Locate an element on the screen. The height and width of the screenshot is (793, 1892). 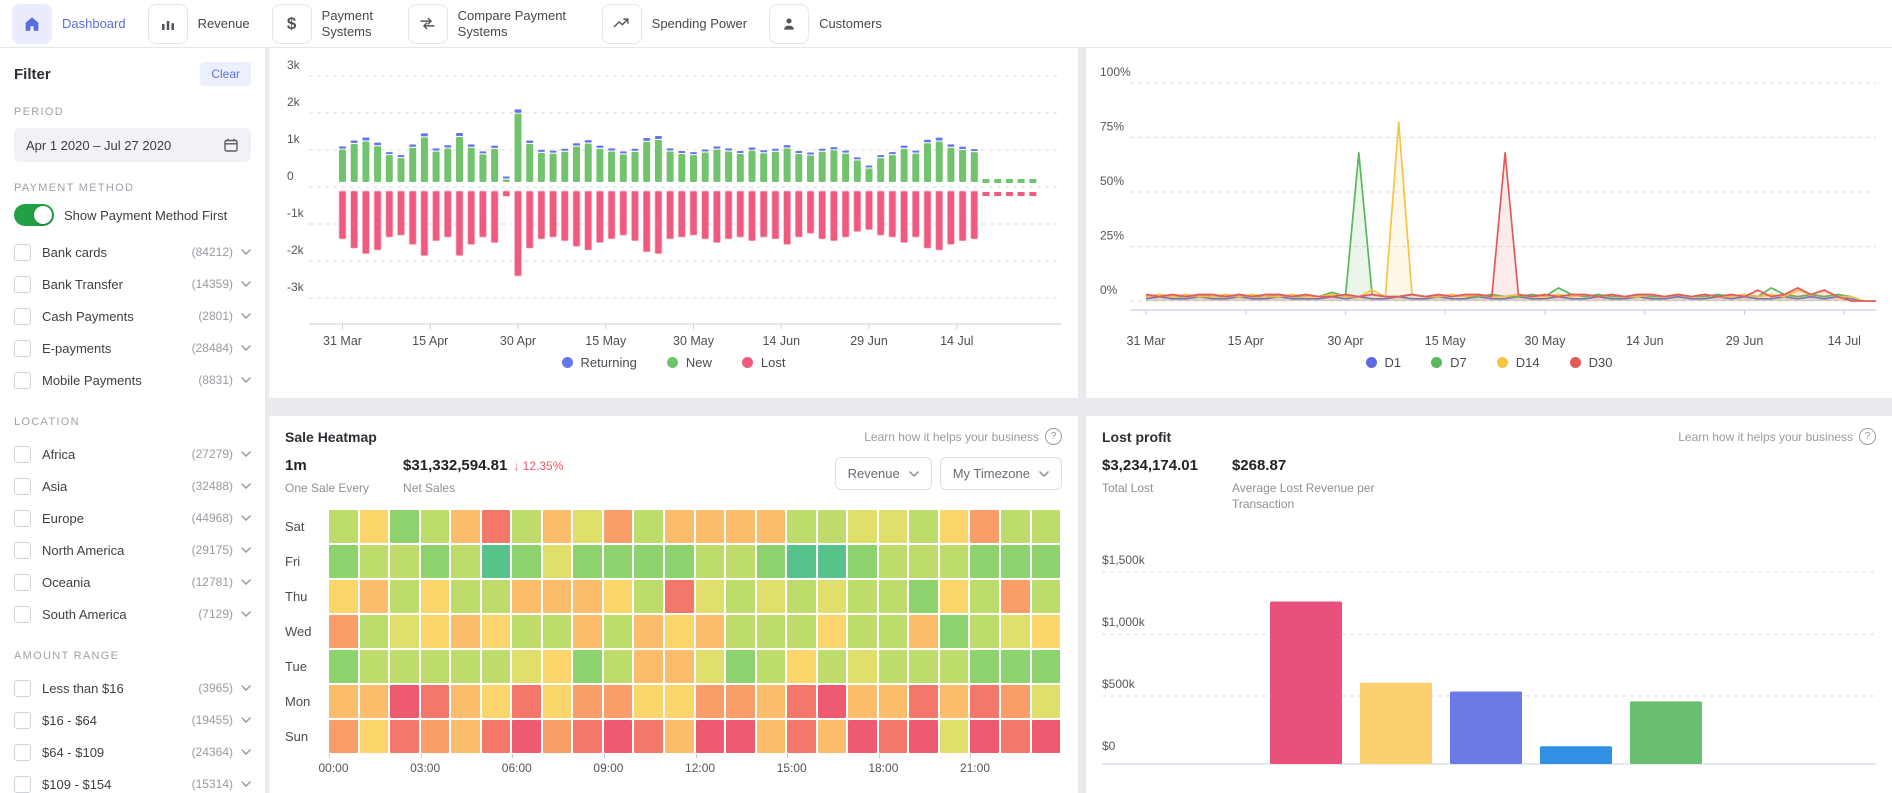
filter-option-row: Oceania (12781) is located at coordinates (132, 582).